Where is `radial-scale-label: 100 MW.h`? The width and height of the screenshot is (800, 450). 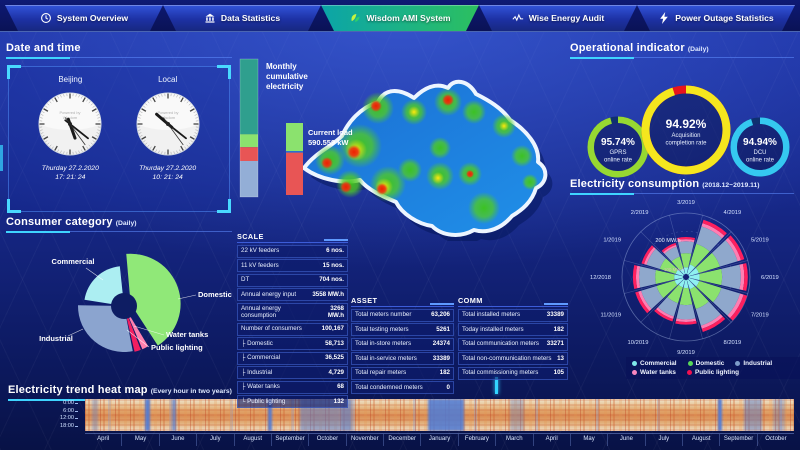 radial-scale-label: 100 MW.h is located at coordinates (674, 269).